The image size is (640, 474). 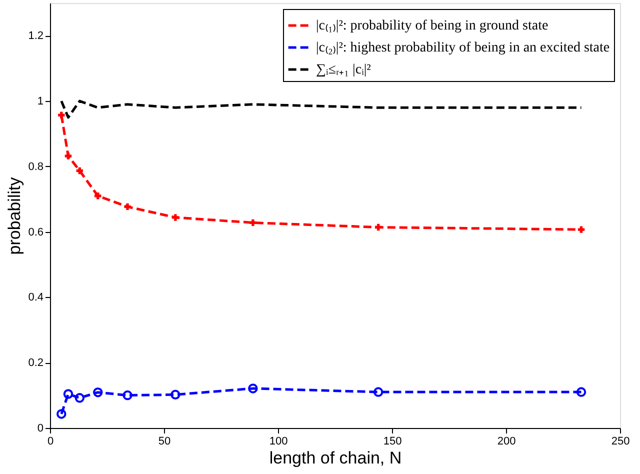 What do you see at coordinates (506, 442) in the screenshot?
I see `x-tick-label: 200` at bounding box center [506, 442].